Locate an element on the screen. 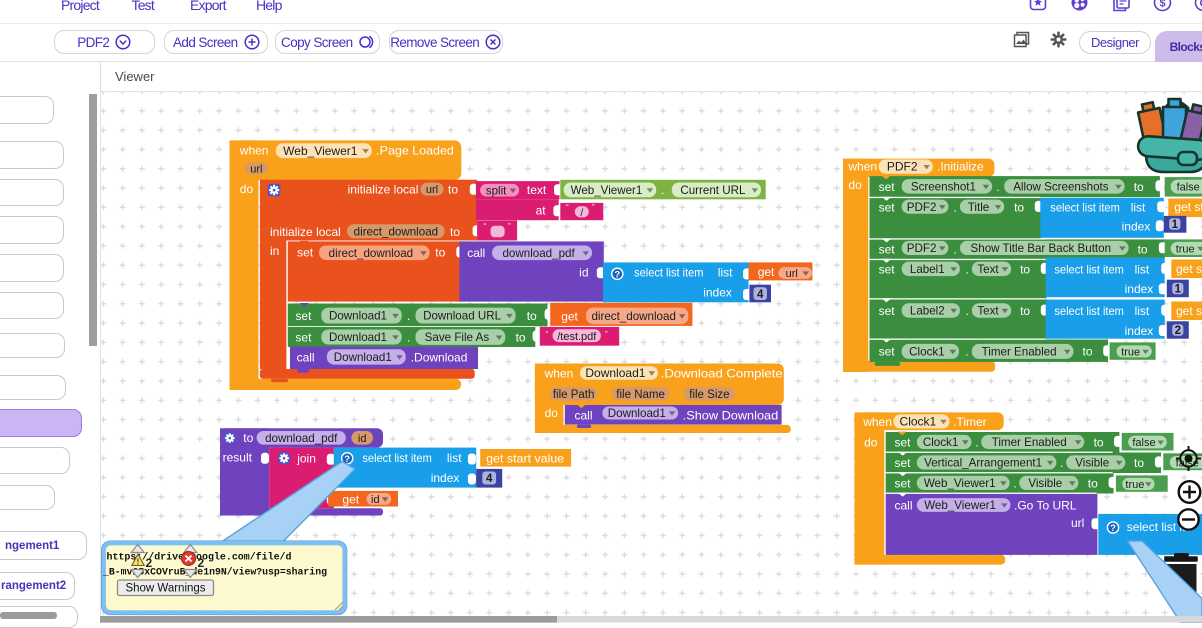 The width and height of the screenshot is (1202, 628). svg-text: join is located at coordinates (306, 458).